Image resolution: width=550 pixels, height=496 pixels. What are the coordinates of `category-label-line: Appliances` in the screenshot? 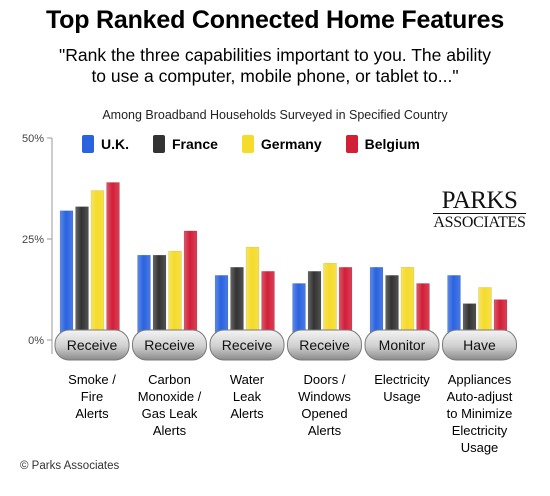 It's located at (479, 379).